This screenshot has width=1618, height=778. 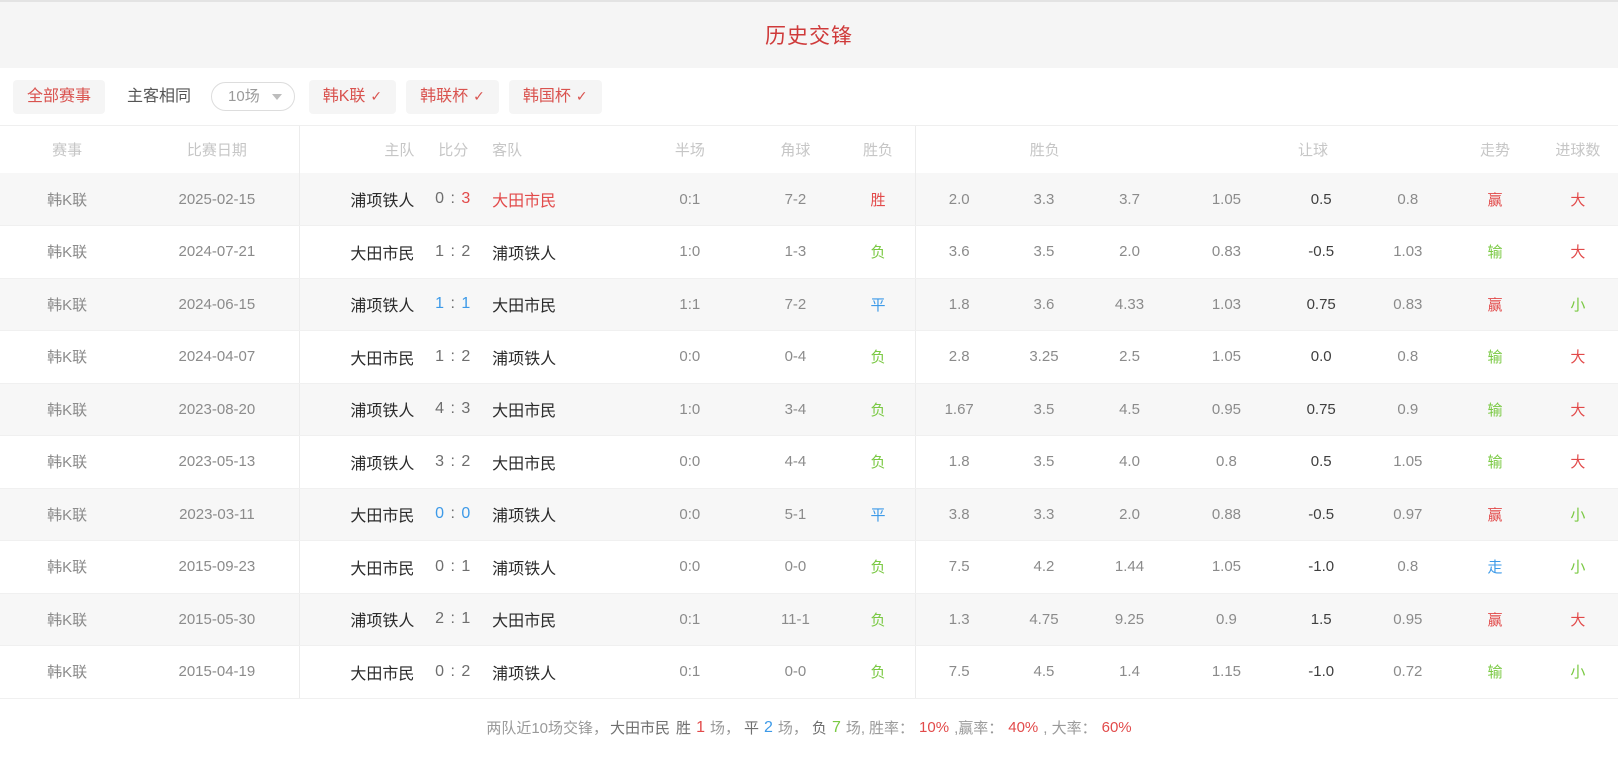 I want to click on filter-league-koreacup: 韩国杯 ✓, so click(x=555, y=96).